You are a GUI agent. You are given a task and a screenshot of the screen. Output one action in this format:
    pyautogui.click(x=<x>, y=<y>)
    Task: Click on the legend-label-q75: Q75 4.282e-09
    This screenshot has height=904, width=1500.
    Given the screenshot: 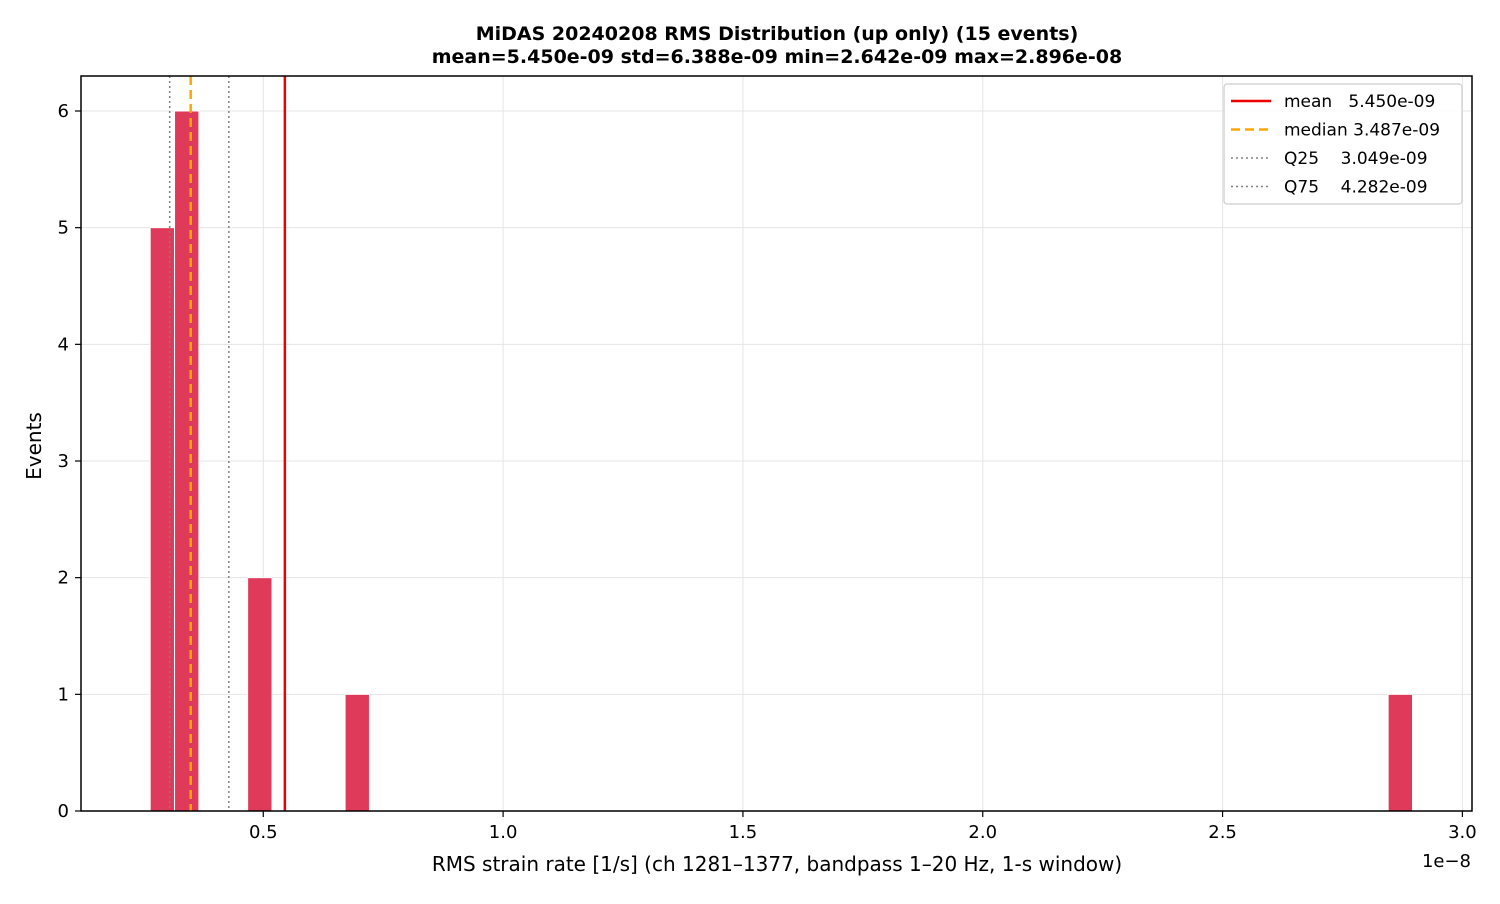 What is the action you would take?
    pyautogui.click(x=1356, y=188)
    